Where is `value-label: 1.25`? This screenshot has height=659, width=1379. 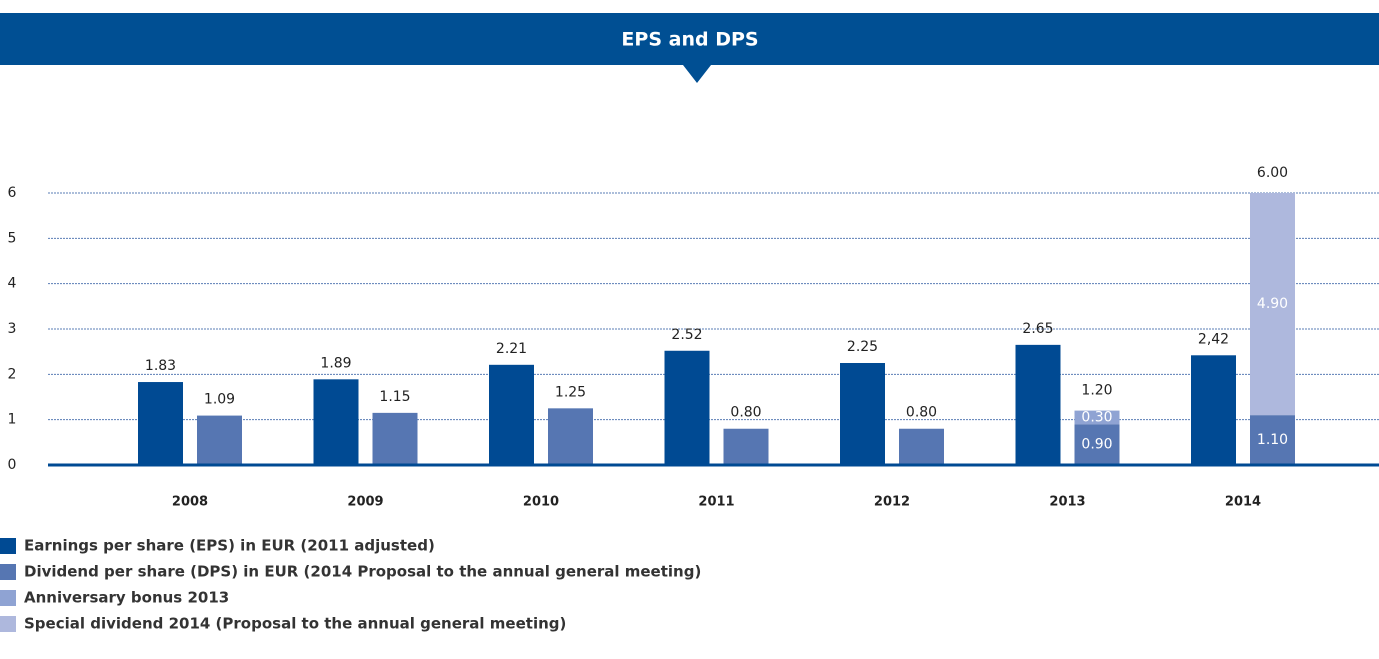
value-label: 1.25 is located at coordinates (570, 392).